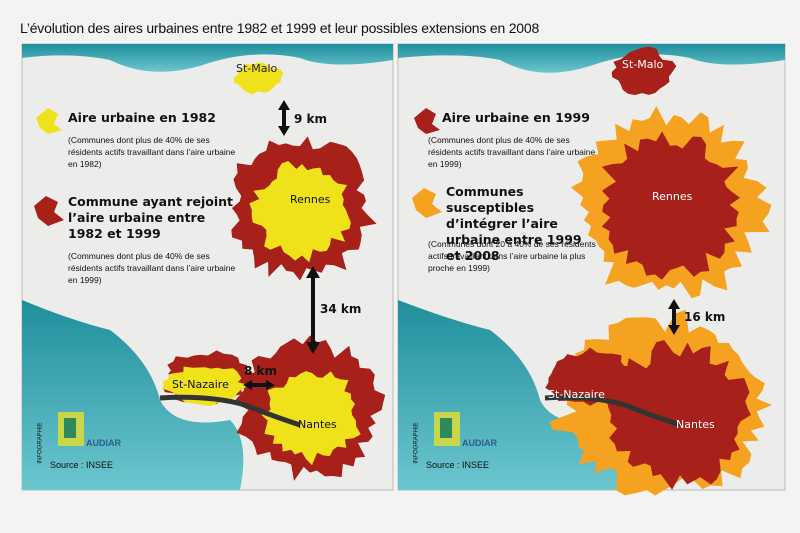 This screenshot has height=533, width=800. What do you see at coordinates (261, 371) in the screenshot?
I see `distance: 8 km` at bounding box center [261, 371].